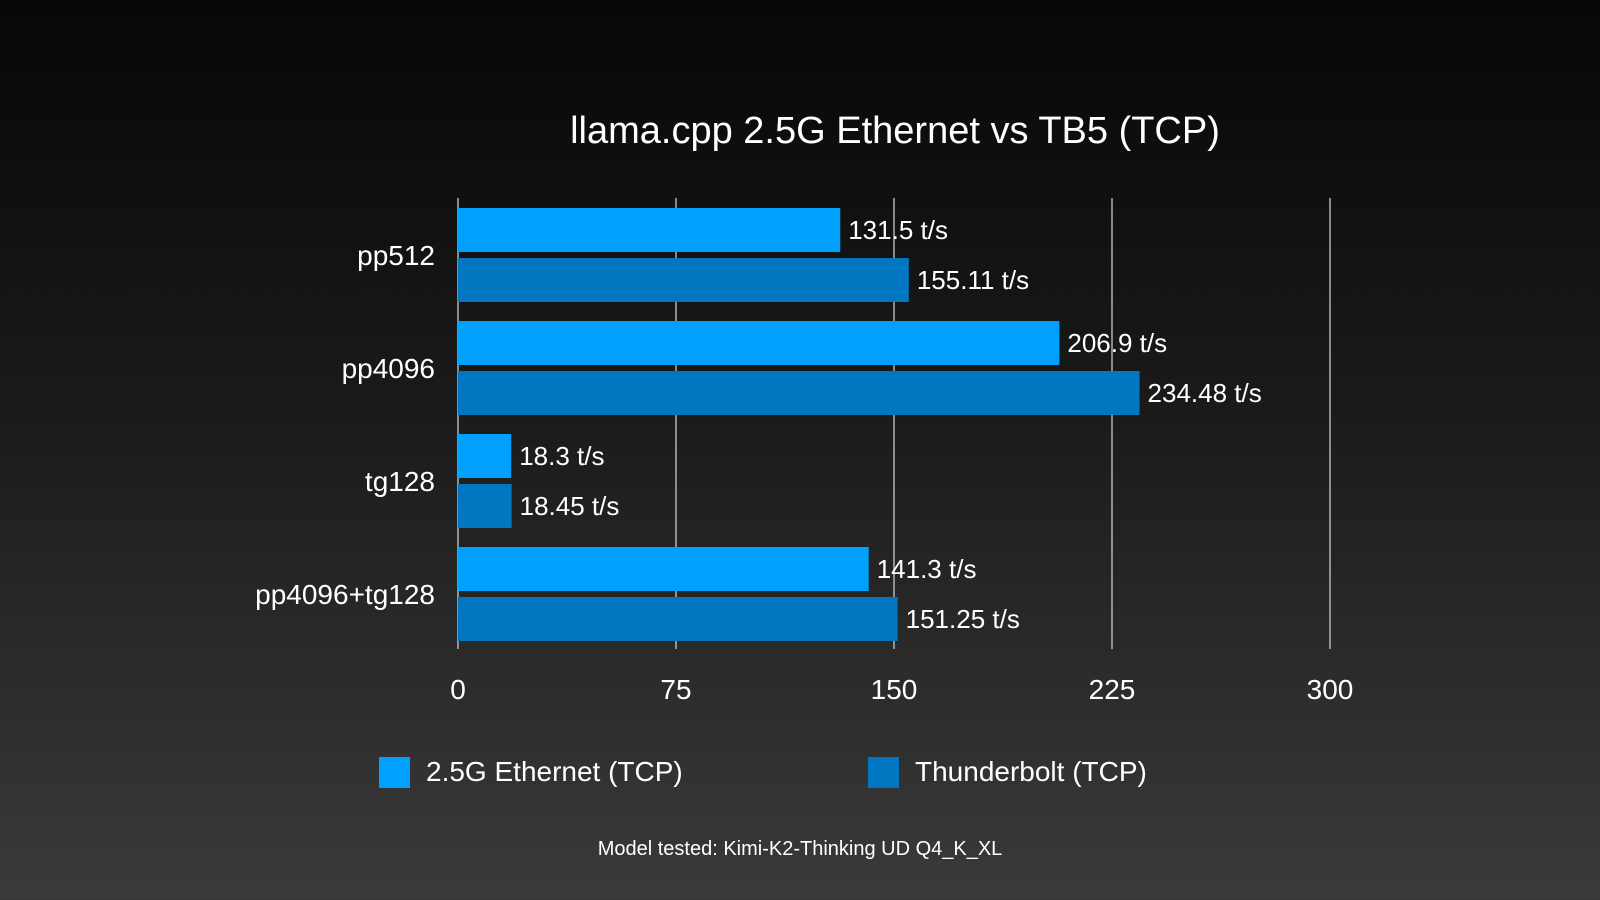 The height and width of the screenshot is (900, 1600). I want to click on legend-item-ethernet: 2.5G Ethernet (TCP), so click(531, 772).